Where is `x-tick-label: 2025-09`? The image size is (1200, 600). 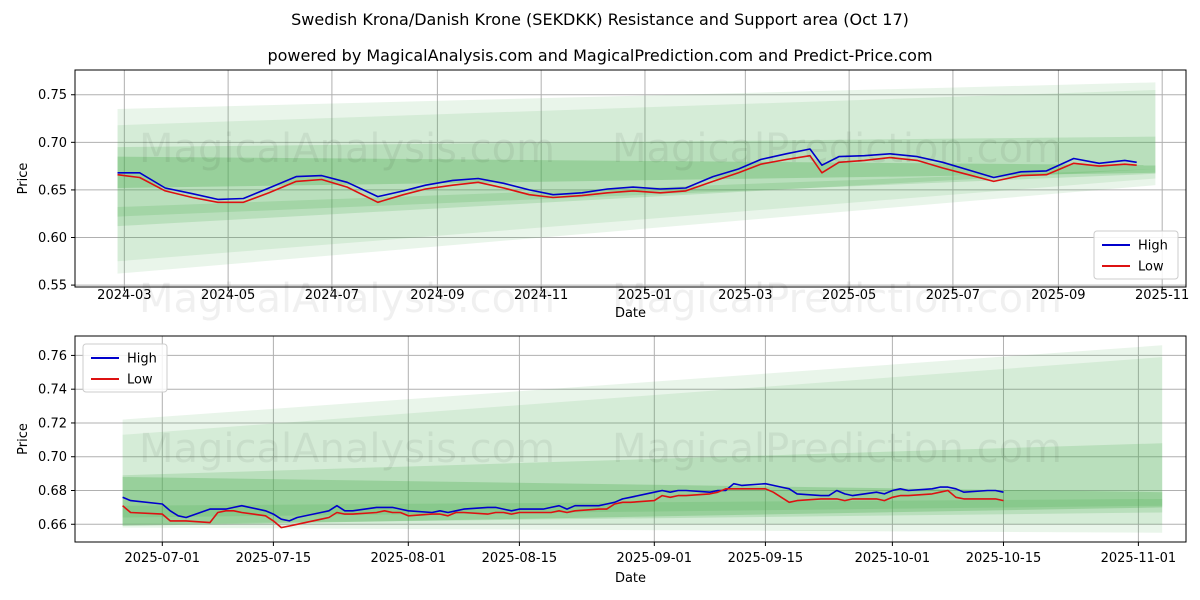
x-tick-label: 2025-09 is located at coordinates (1058, 295).